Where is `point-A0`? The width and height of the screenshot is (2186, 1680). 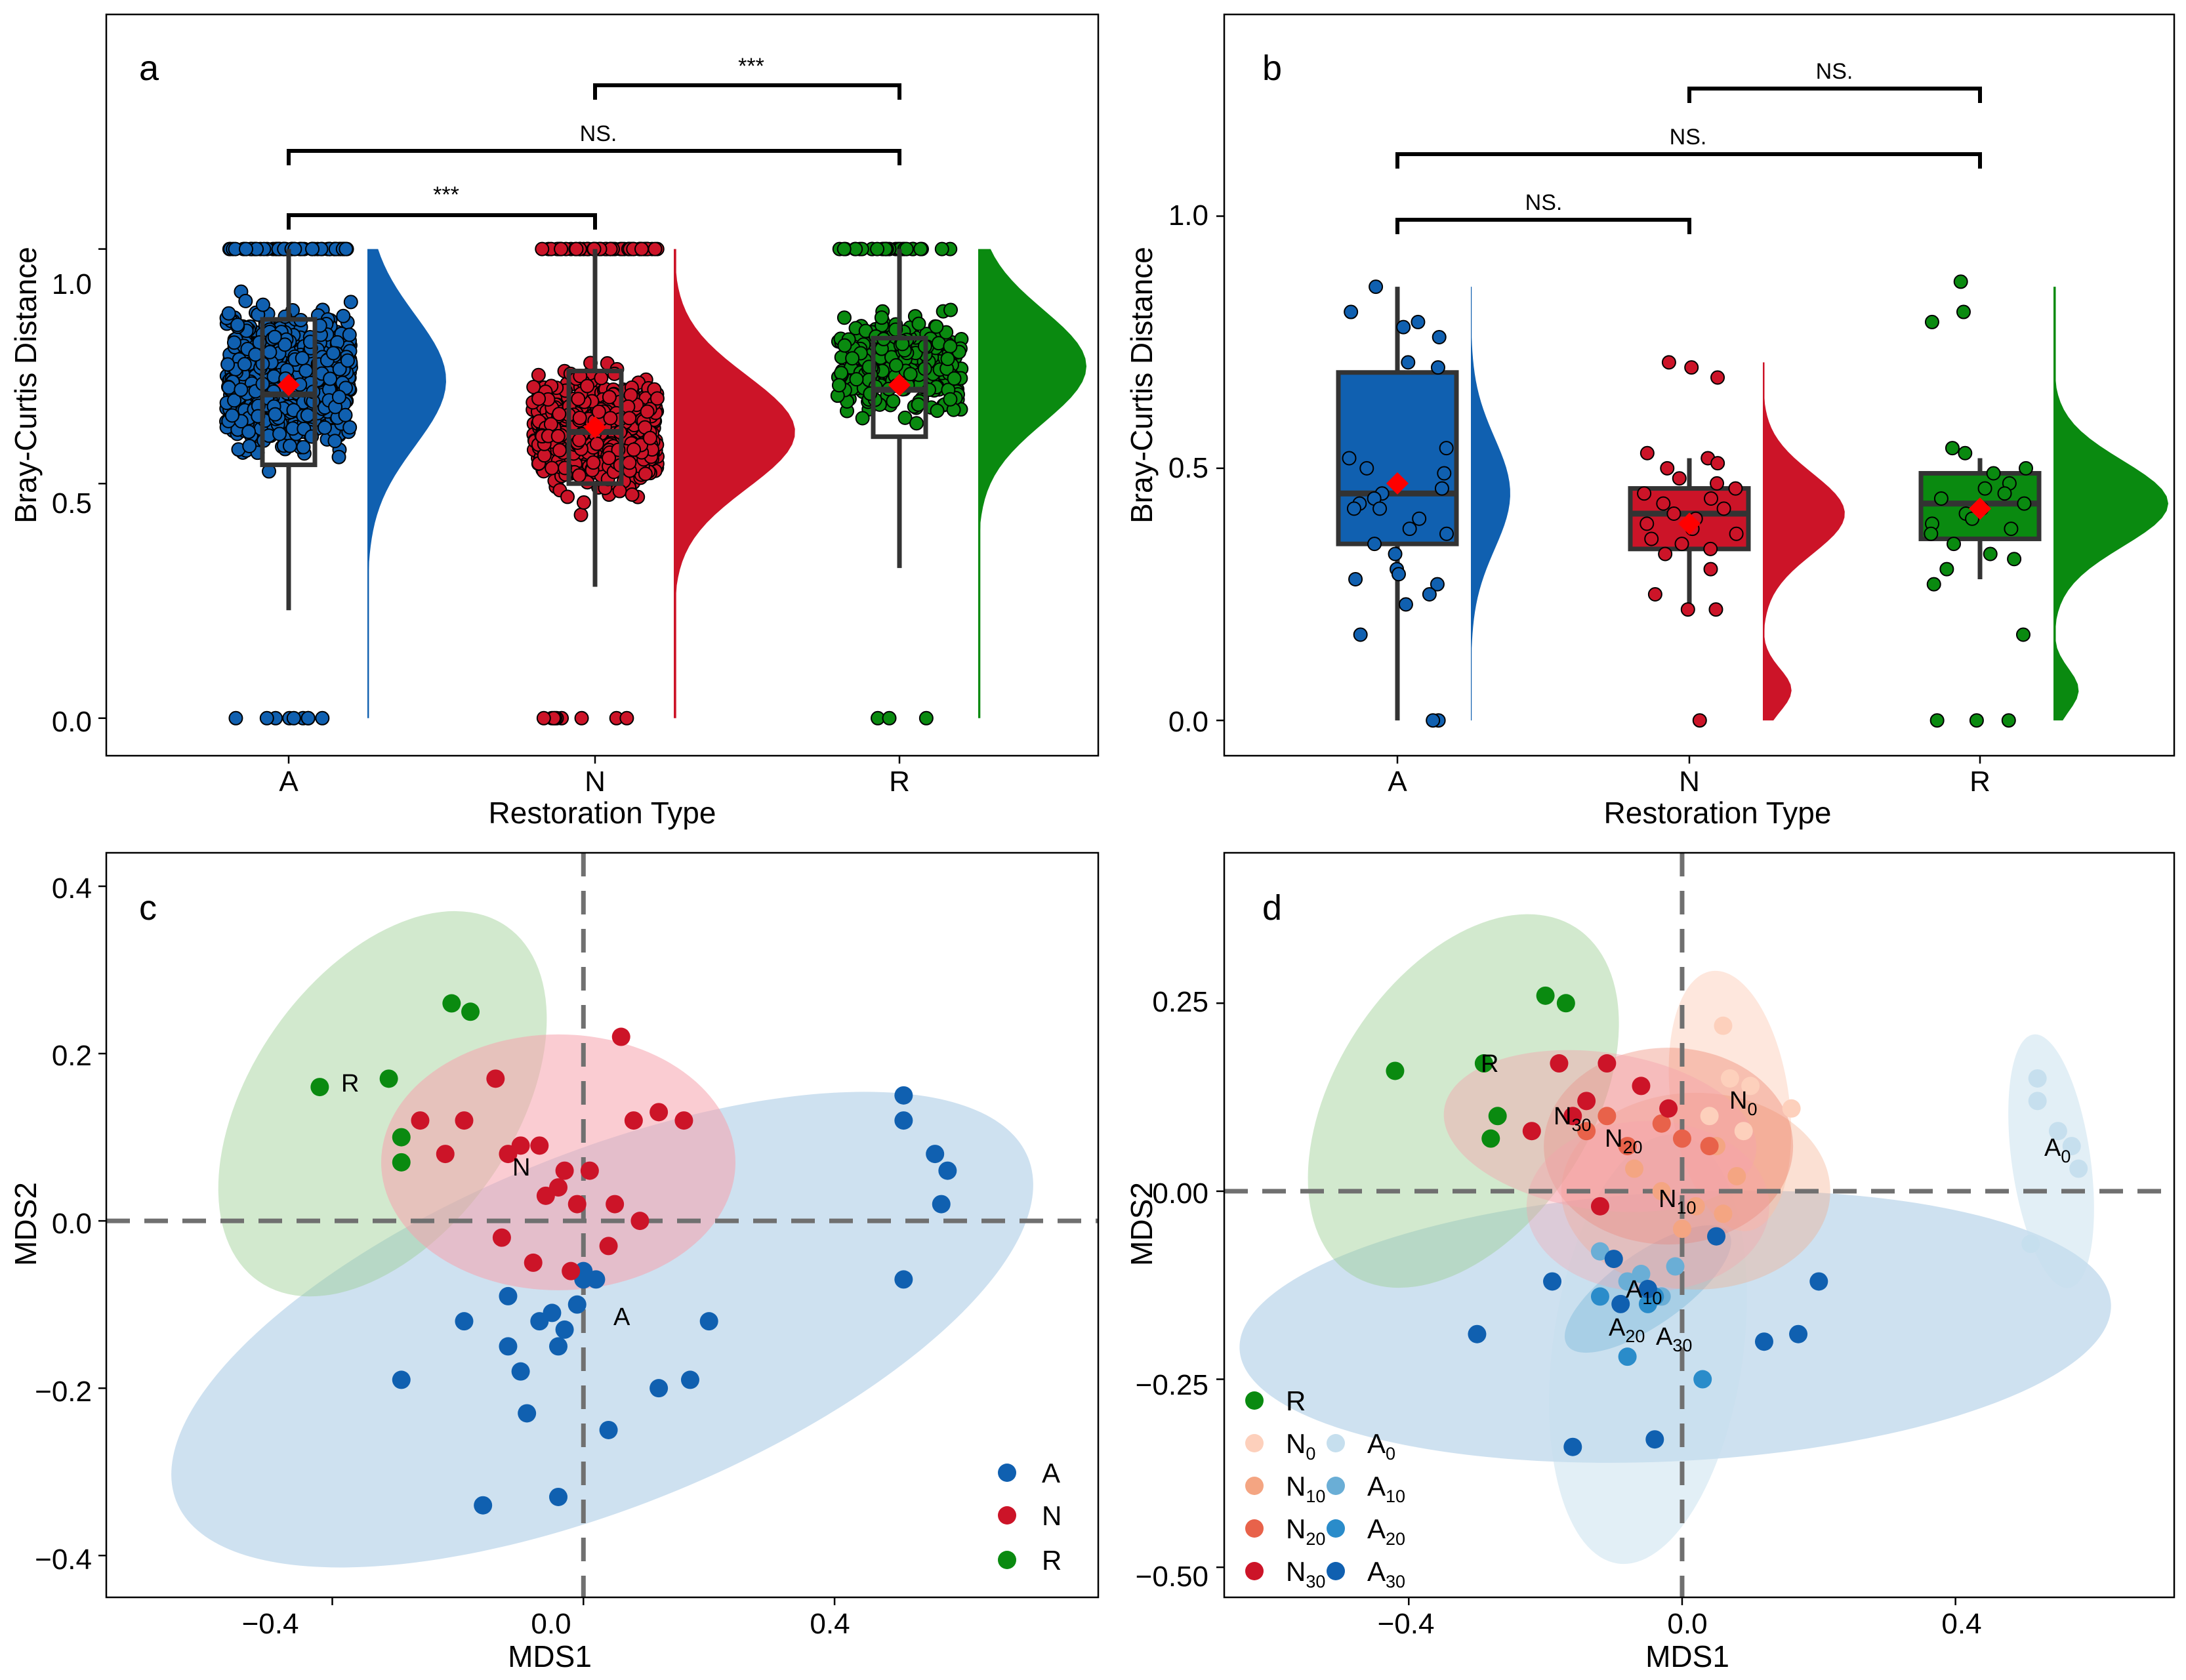 point-A0 is located at coordinates (2038, 1101).